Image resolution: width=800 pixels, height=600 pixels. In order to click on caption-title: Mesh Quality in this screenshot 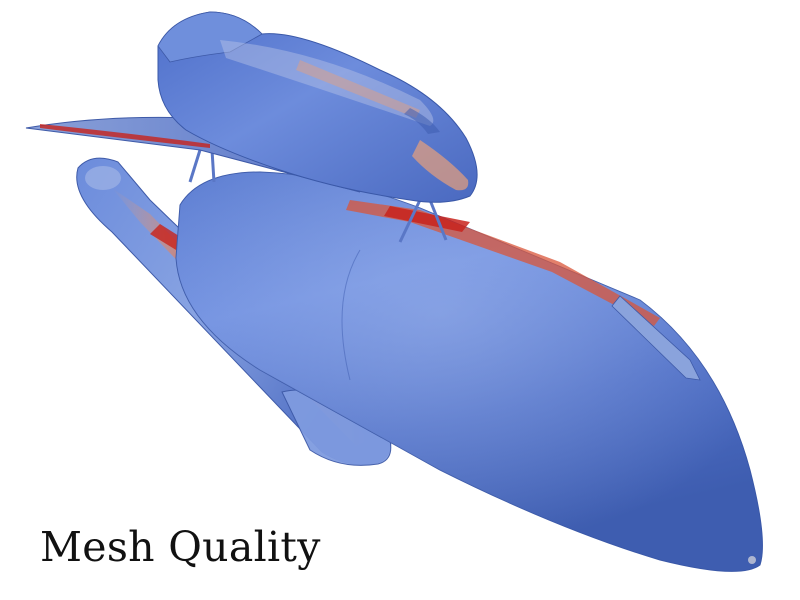, I will do `click(180, 547)`.